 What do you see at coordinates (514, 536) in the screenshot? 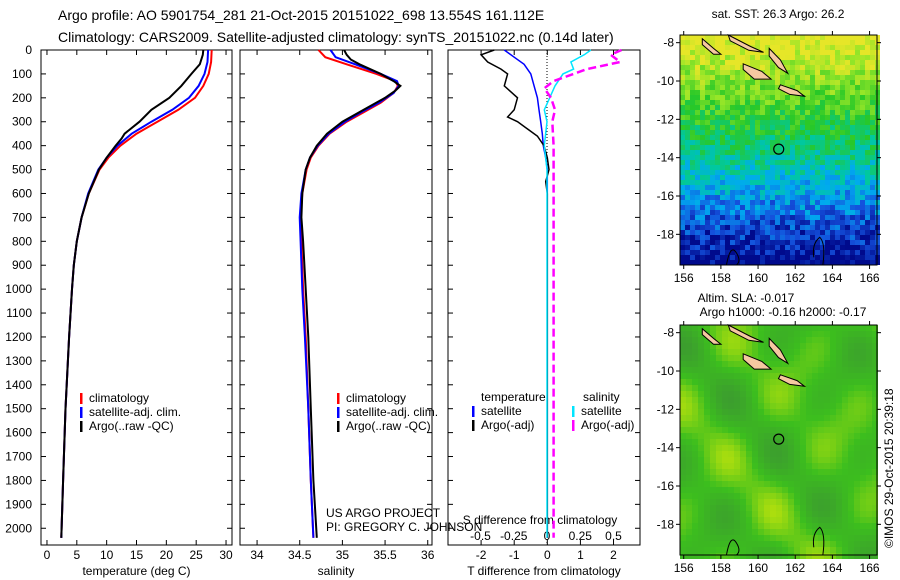
I see `s-tick-label: -0.25` at bounding box center [514, 536].